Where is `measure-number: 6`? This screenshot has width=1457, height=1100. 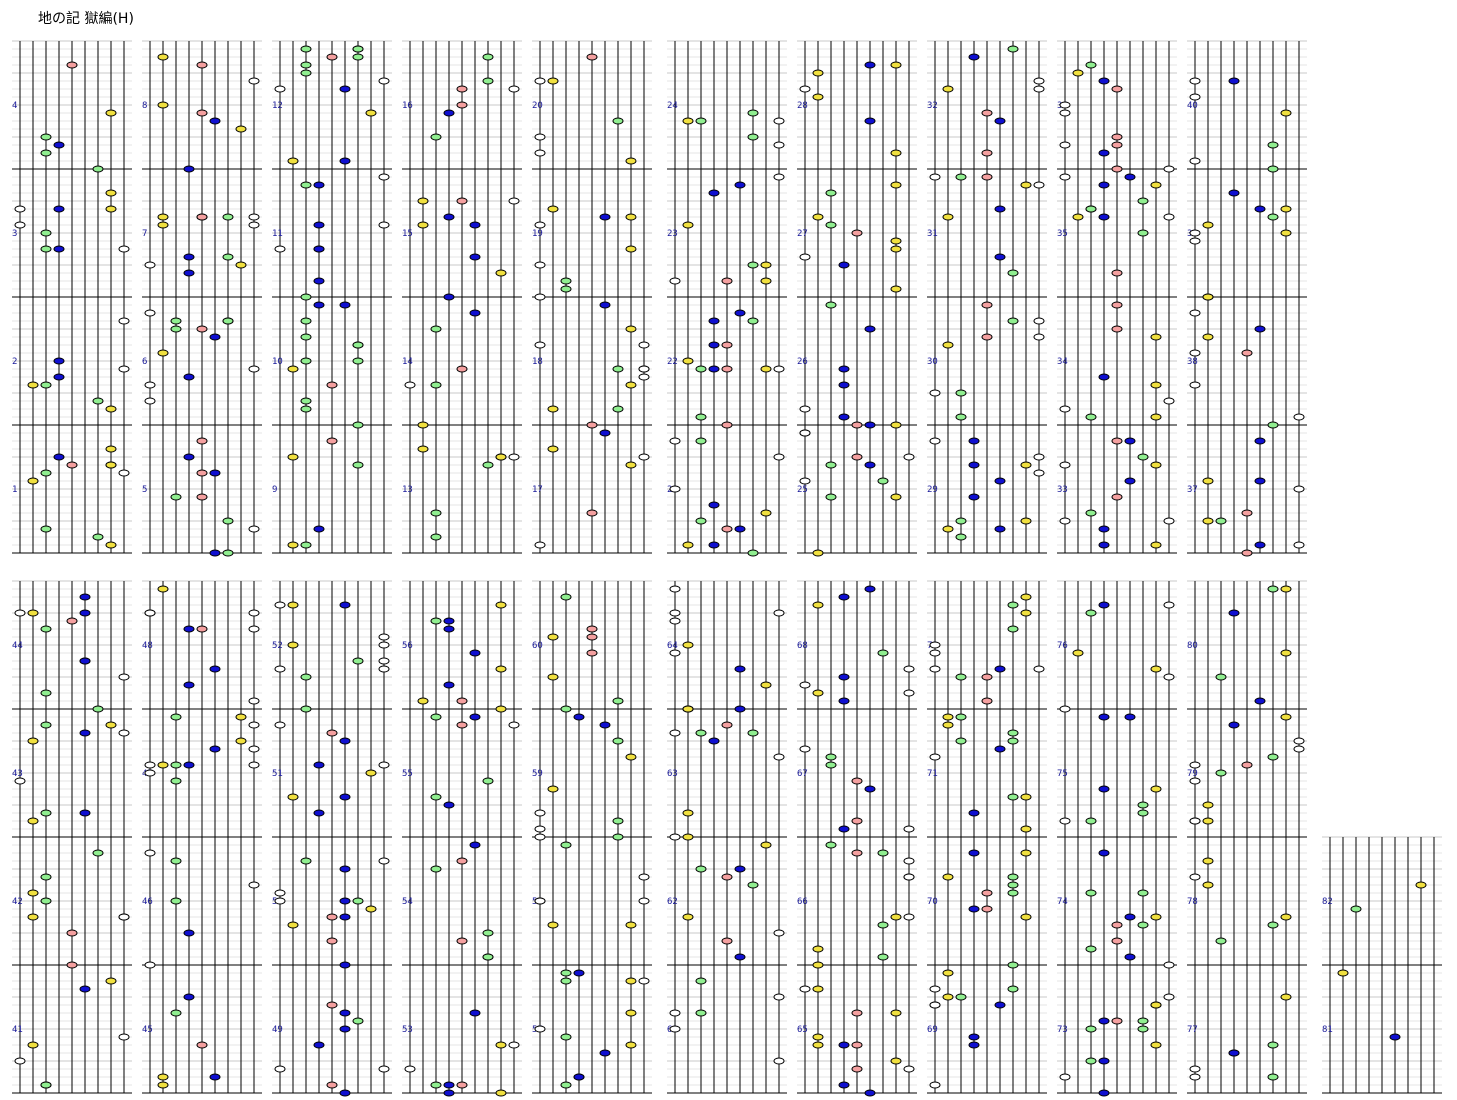
measure-number: 6 is located at coordinates (144, 362).